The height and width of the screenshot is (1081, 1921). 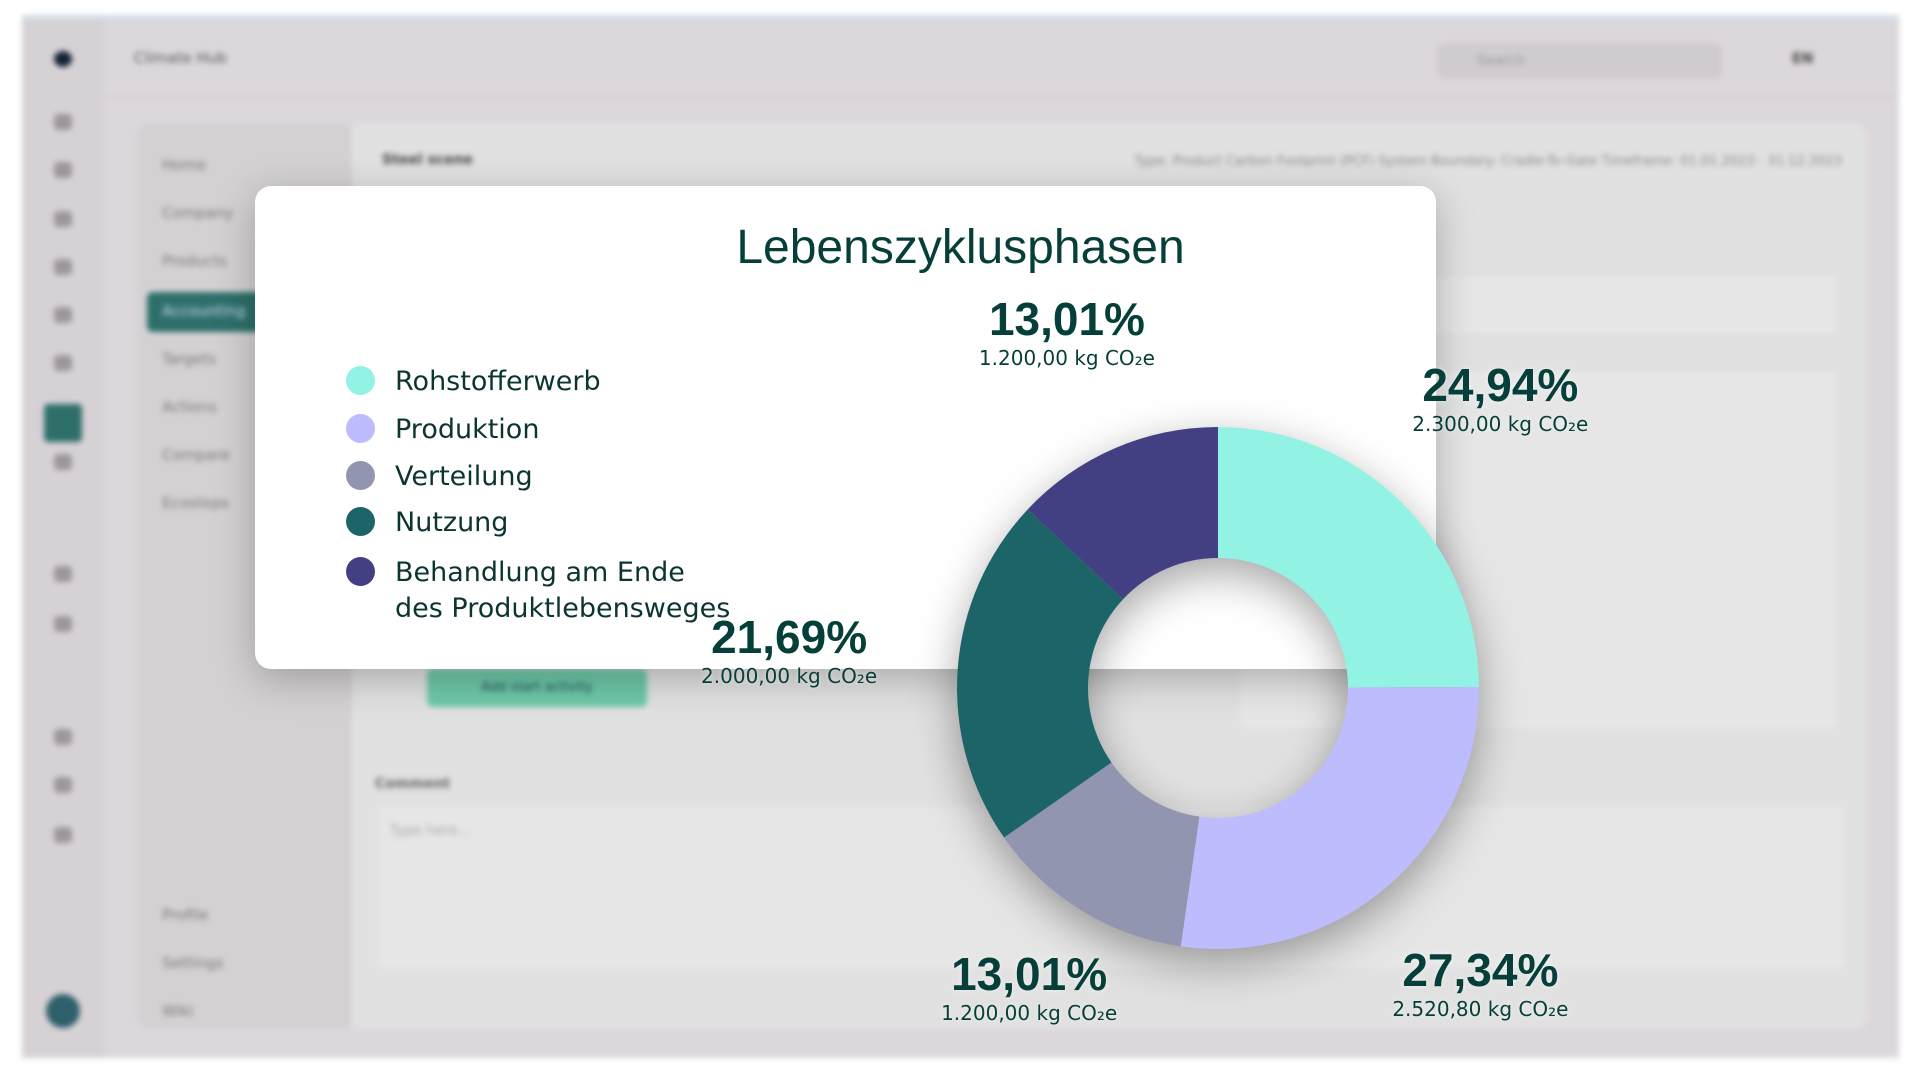 I want to click on legend-item: Behandlung am Ende des Produktlebensweges, so click(x=538, y=591).